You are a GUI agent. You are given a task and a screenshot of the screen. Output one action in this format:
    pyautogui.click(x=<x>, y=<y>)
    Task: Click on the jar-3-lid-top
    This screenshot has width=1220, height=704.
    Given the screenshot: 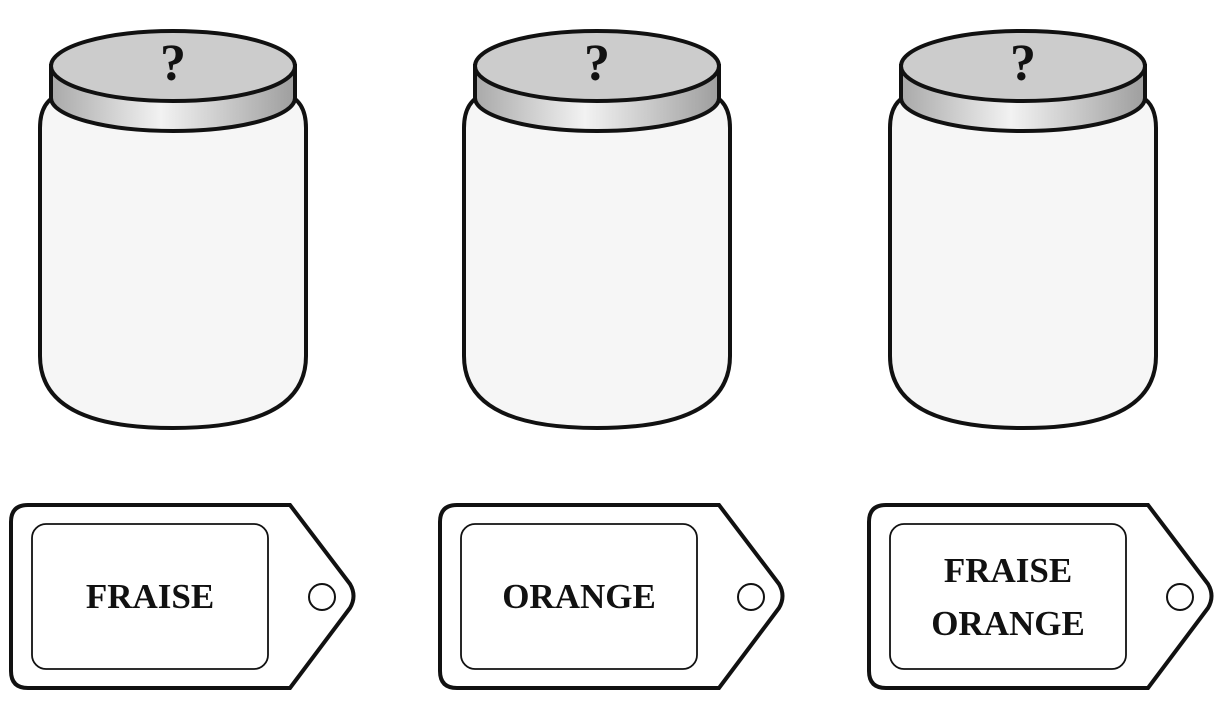 What is the action you would take?
    pyautogui.click(x=1023, y=66)
    